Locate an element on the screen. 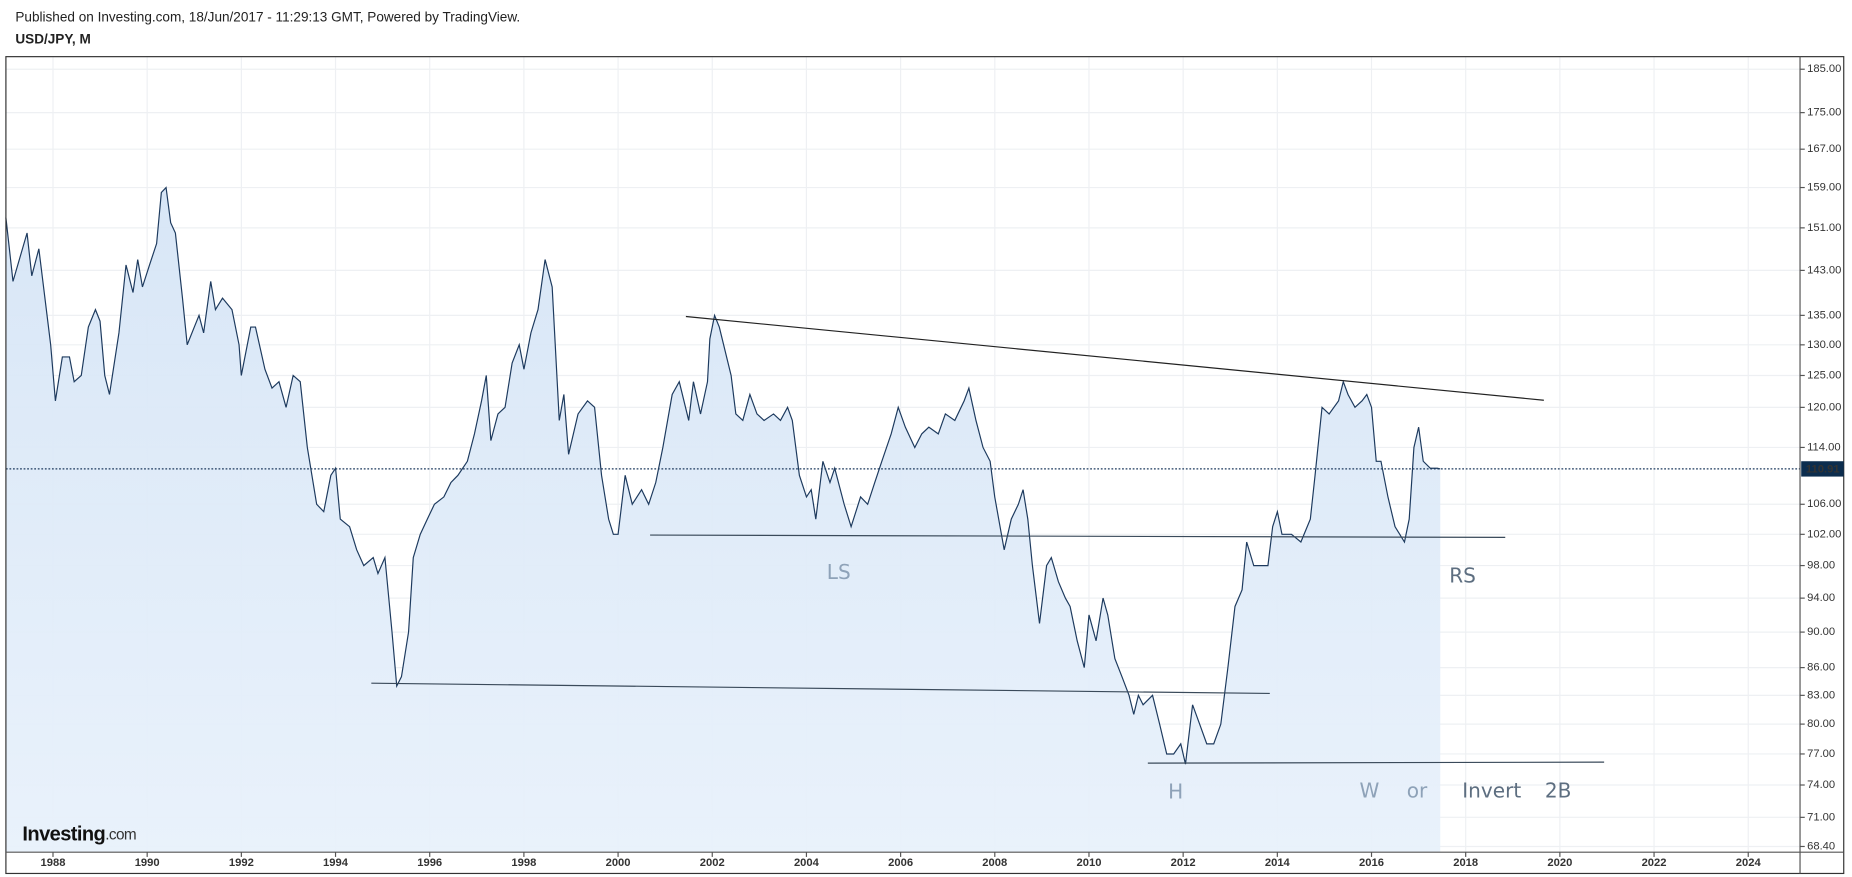 The image size is (1852, 877). x-tick-label: 1994 is located at coordinates (336, 863).